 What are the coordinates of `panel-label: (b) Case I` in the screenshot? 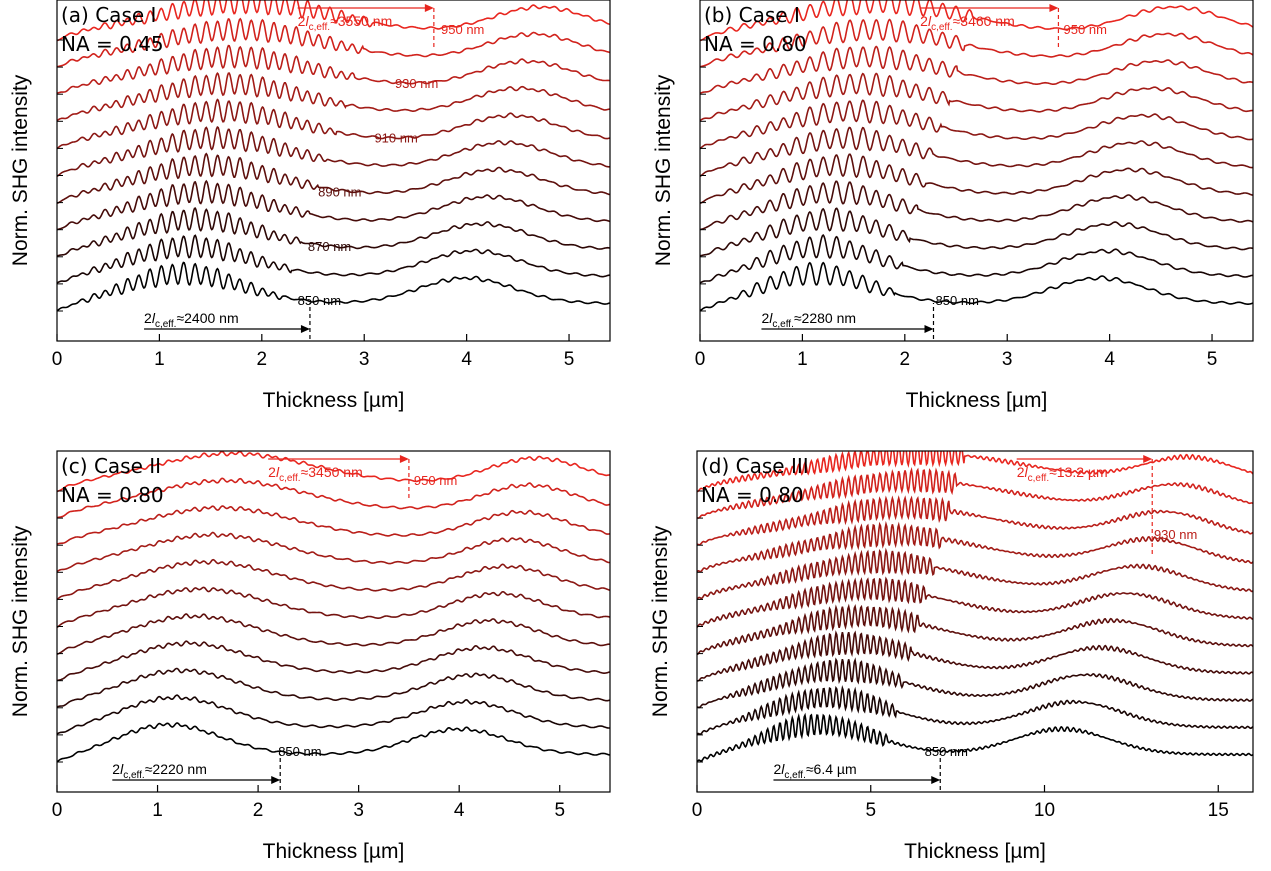 It's located at (752, 15).